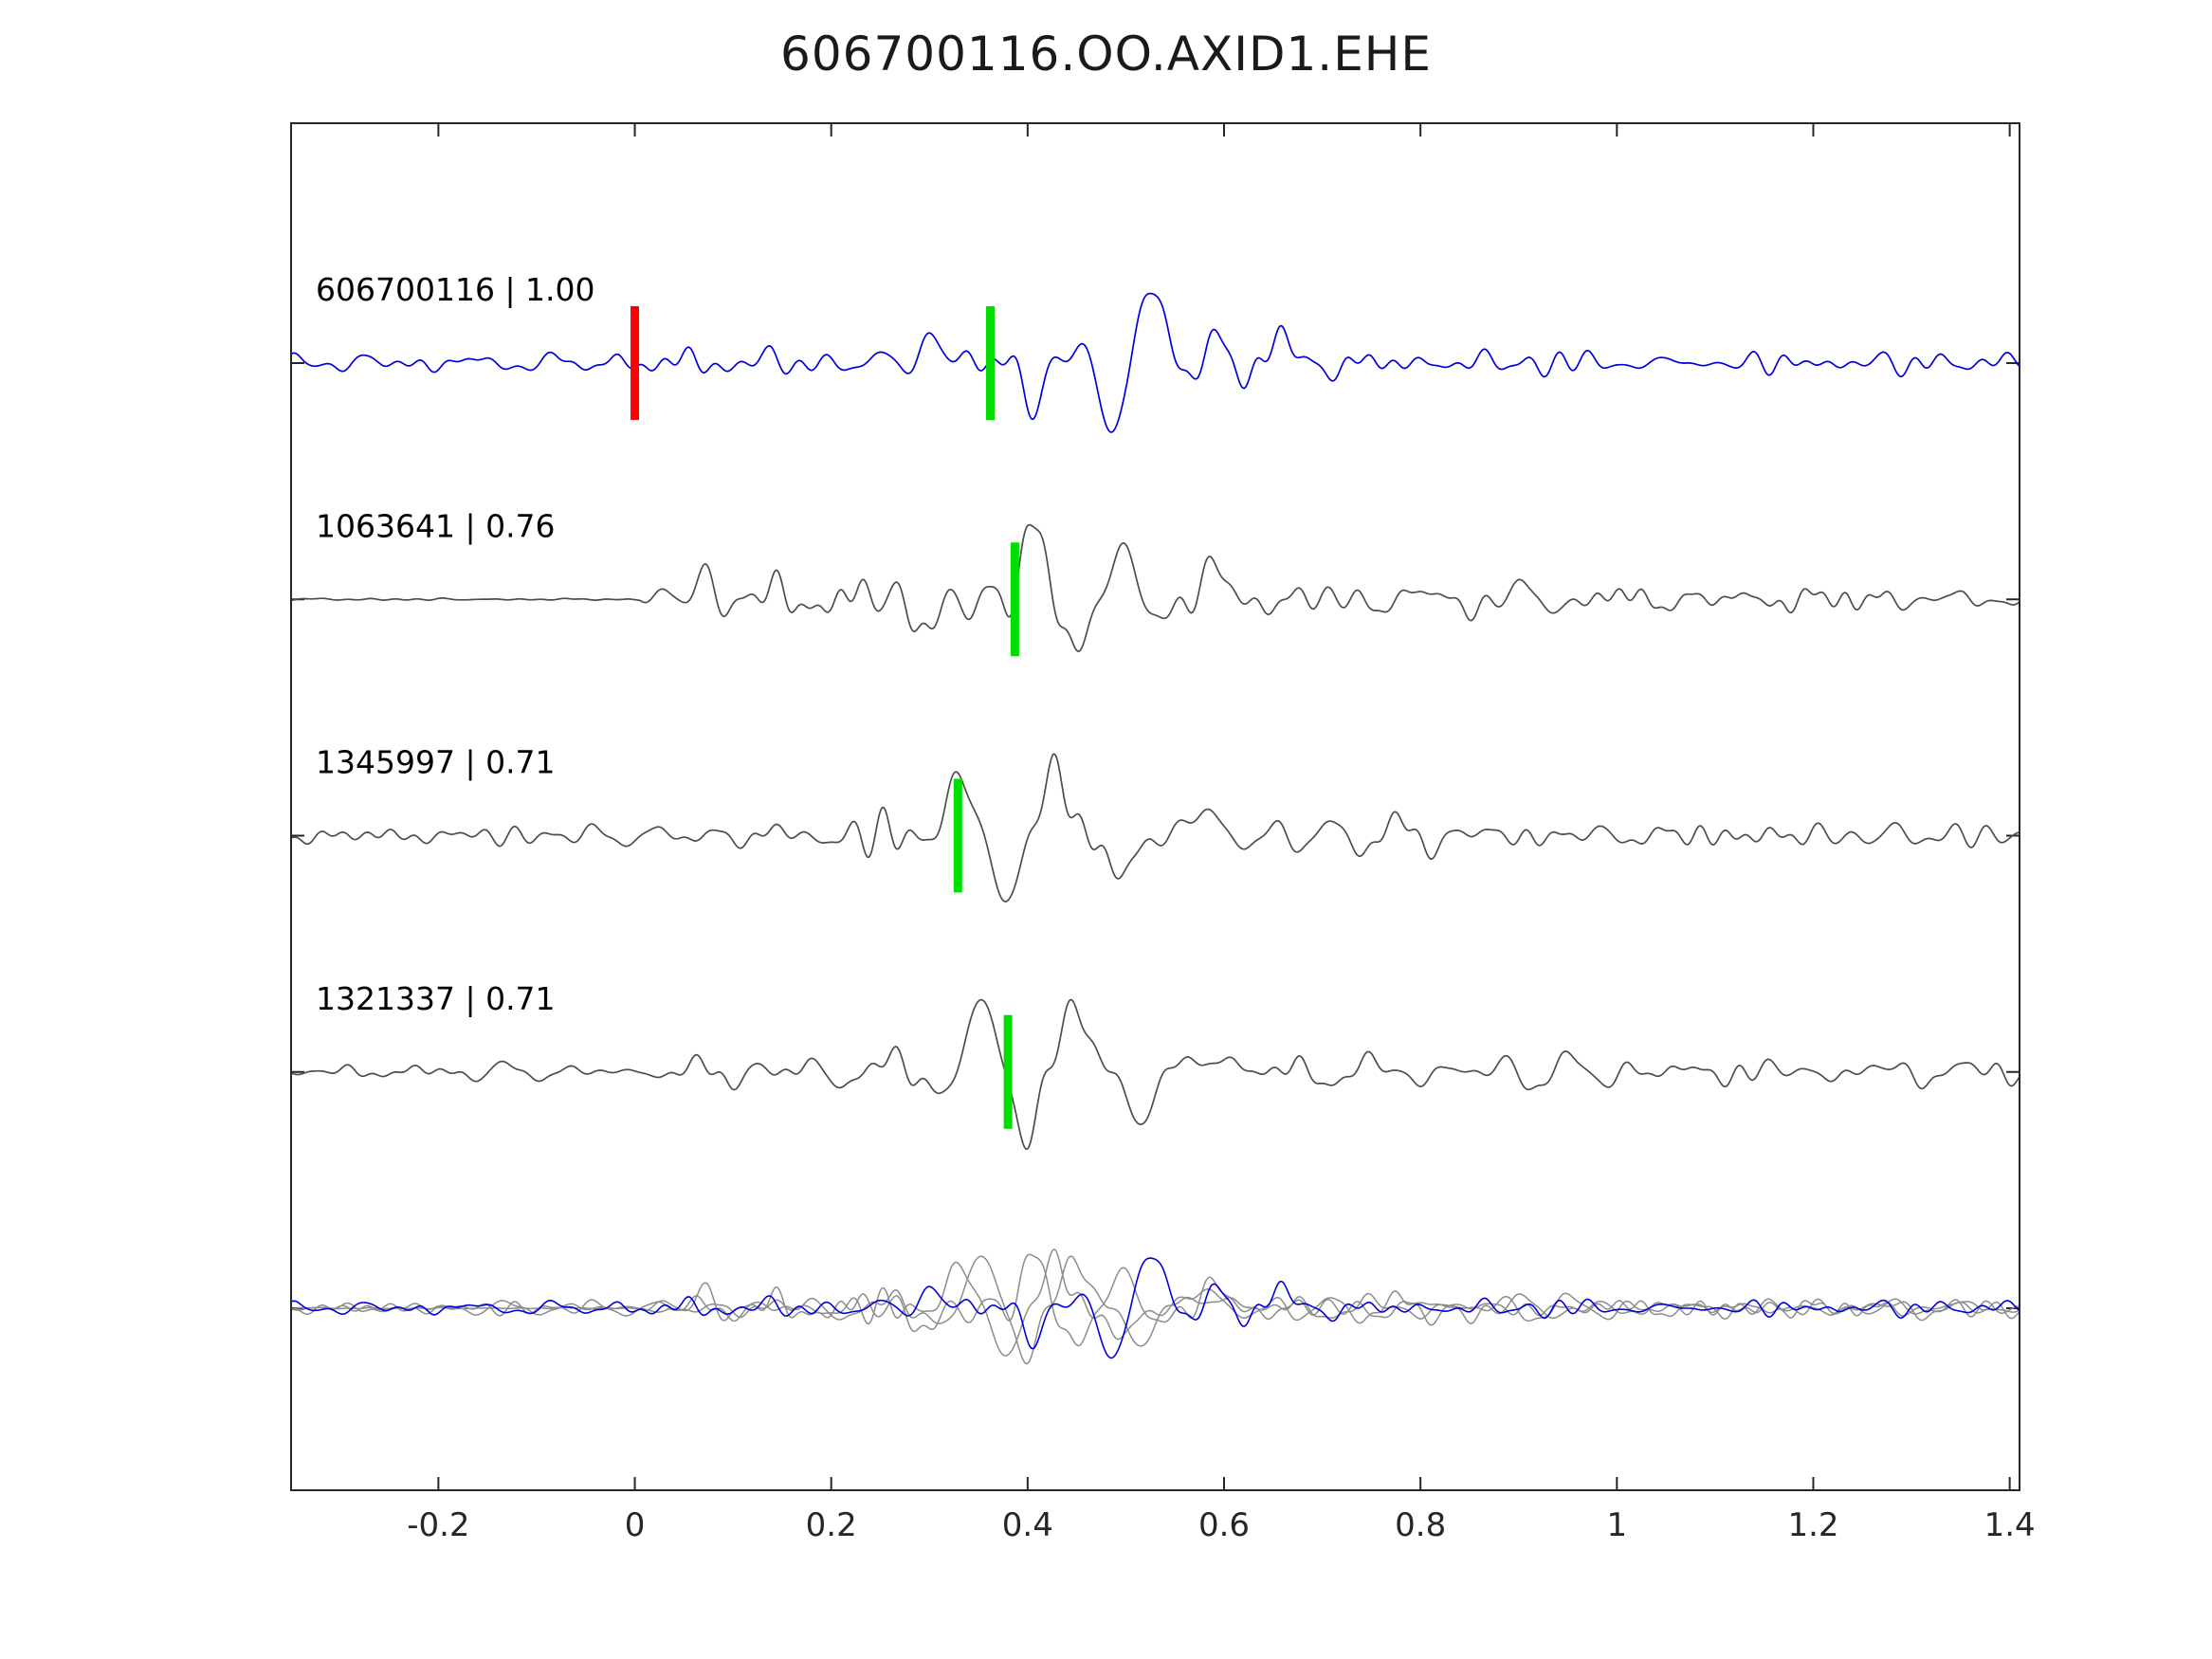  Describe the element at coordinates (436, 762) in the screenshot. I see `trace-label: 1345997 | 0.71` at that location.